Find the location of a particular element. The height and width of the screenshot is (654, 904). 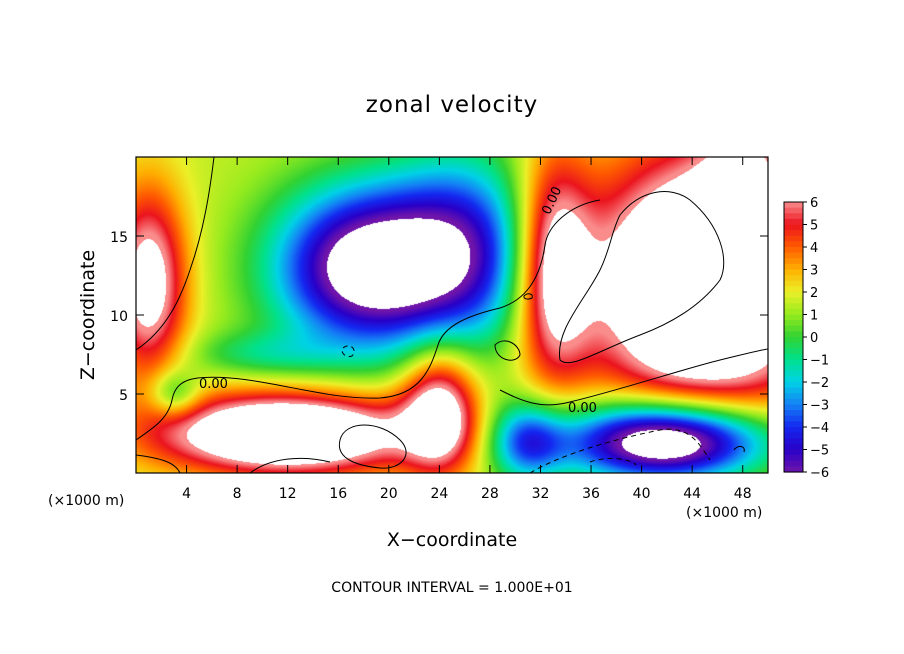

z-unit-label: (×1000 m) is located at coordinates (724, 513).